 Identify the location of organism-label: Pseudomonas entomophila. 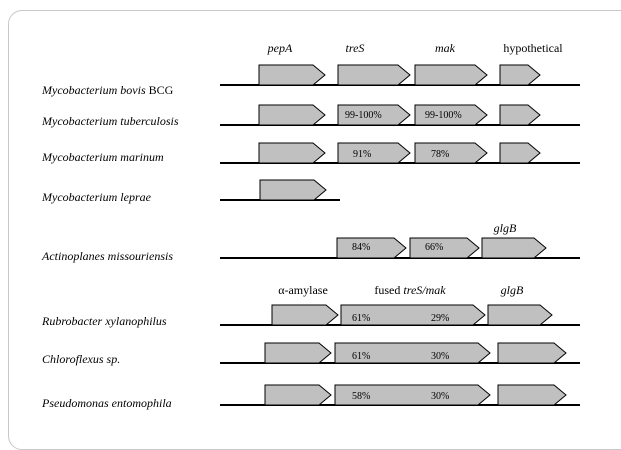
(106, 403).